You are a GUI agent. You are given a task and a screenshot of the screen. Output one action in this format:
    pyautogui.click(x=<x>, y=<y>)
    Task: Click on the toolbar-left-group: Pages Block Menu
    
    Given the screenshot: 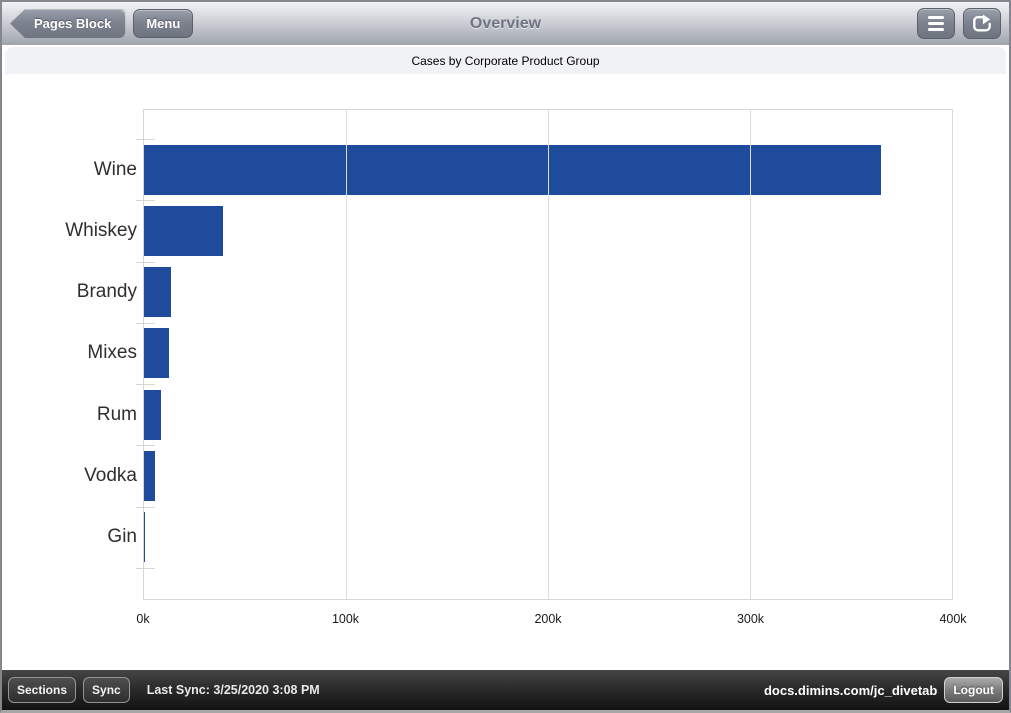 What is the action you would take?
    pyautogui.click(x=102, y=23)
    